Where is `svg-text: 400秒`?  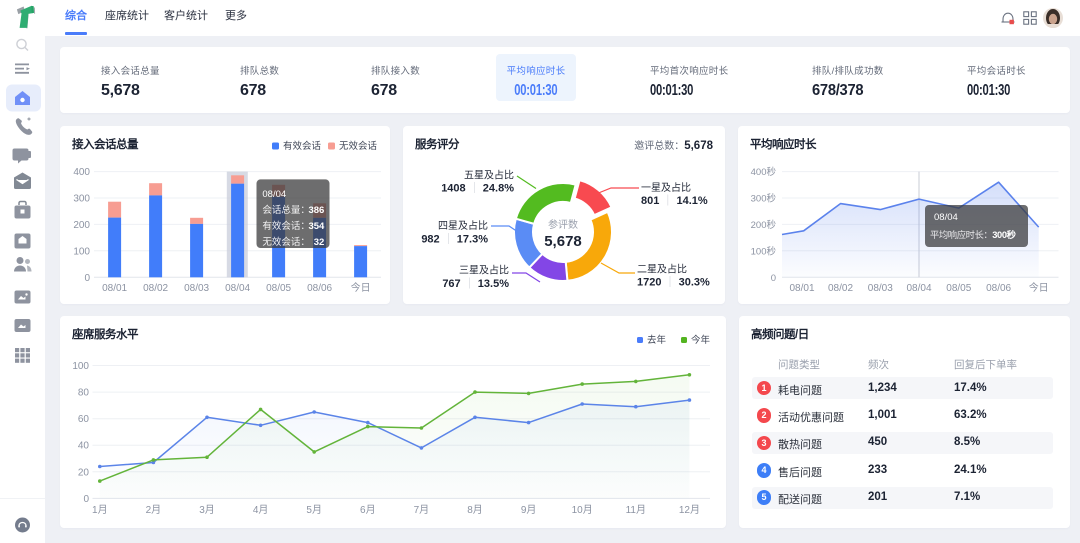
svg-text: 400秒 is located at coordinates (764, 172).